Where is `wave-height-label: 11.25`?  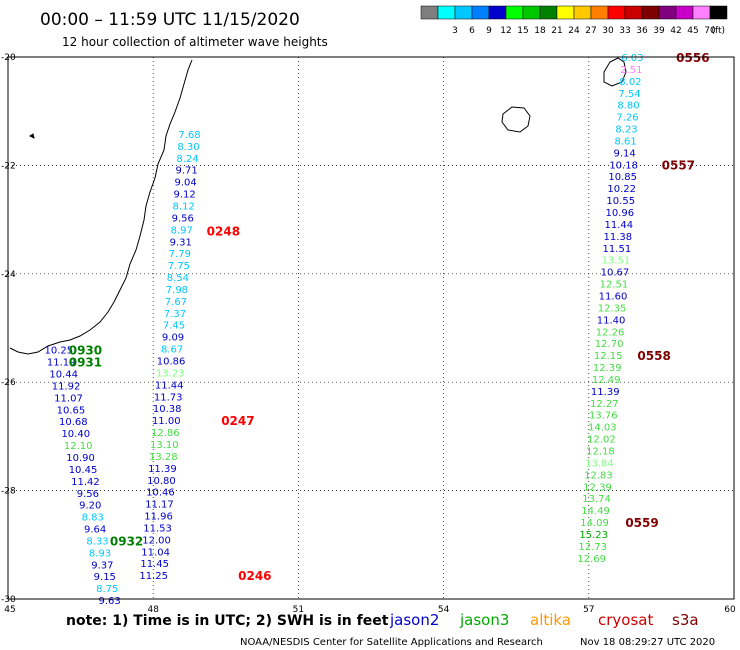
wave-height-label: 11.25 is located at coordinates (153, 576).